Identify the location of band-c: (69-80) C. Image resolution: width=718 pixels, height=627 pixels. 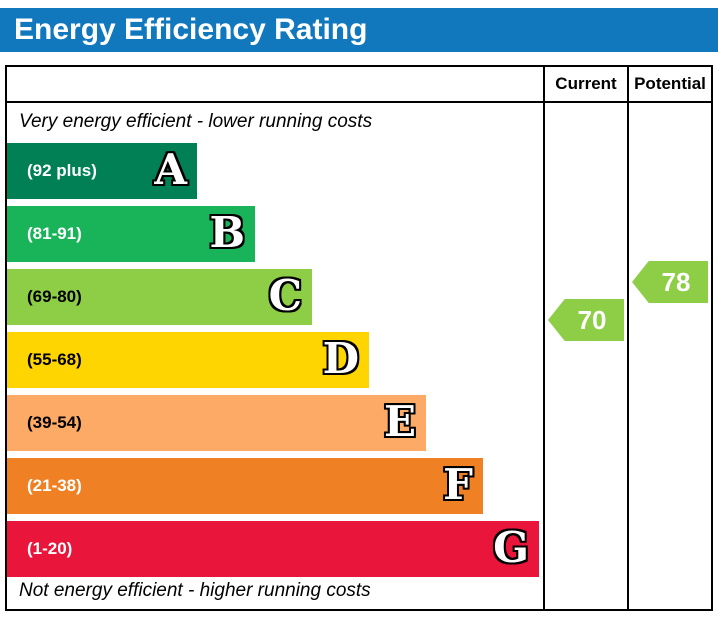
(159, 297).